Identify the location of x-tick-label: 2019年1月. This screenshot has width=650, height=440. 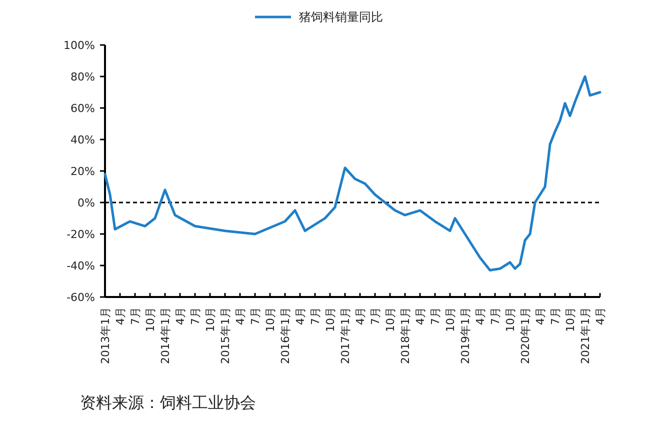
(465, 335).